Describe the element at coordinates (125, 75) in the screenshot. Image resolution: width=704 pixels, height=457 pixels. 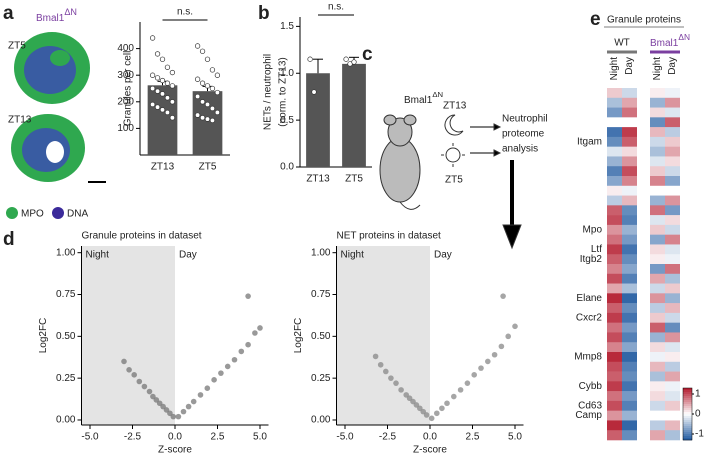
I see `y-tick-label: 300` at that location.